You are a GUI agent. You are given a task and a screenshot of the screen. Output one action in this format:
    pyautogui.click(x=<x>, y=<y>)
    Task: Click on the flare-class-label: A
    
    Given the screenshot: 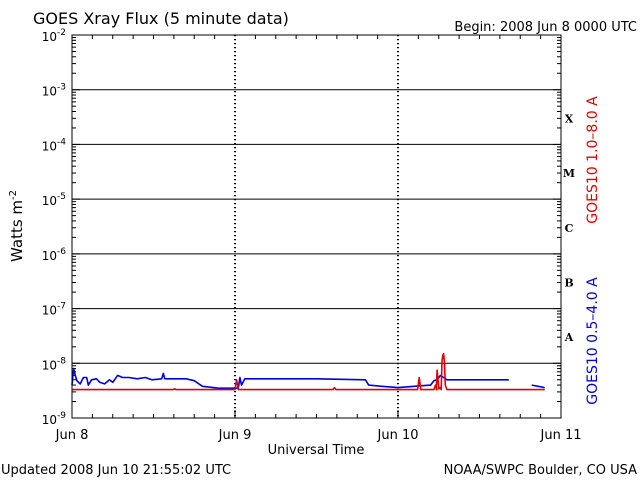 What is the action you would take?
    pyautogui.click(x=569, y=337)
    